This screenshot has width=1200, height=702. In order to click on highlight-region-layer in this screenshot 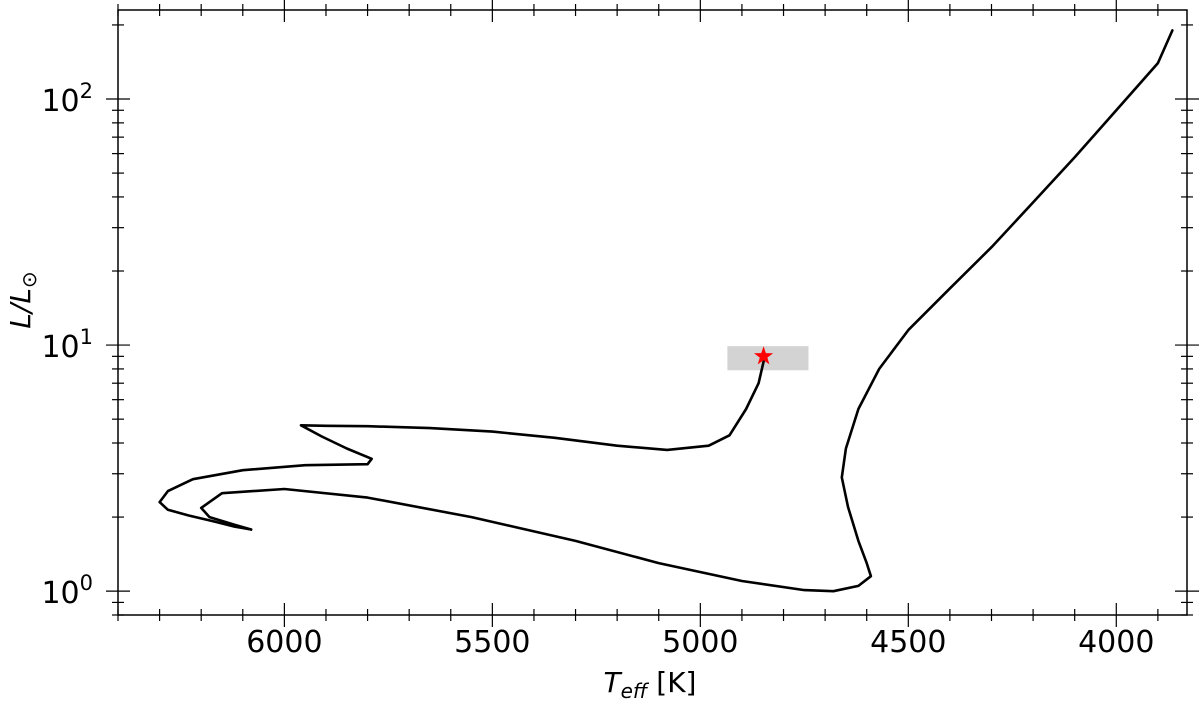, I will do `click(768, 358)`.